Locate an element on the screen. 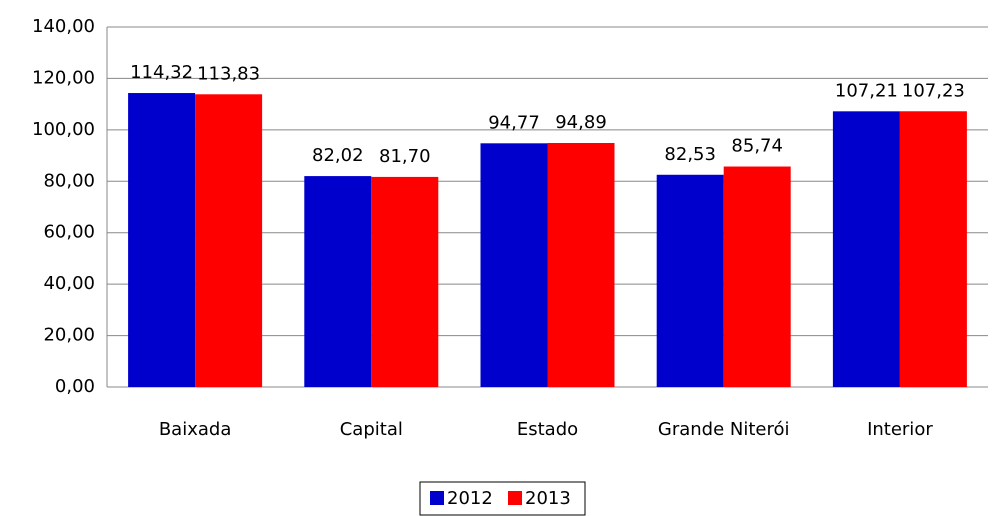 The height and width of the screenshot is (516, 998). value-label: 81,70 is located at coordinates (405, 156).